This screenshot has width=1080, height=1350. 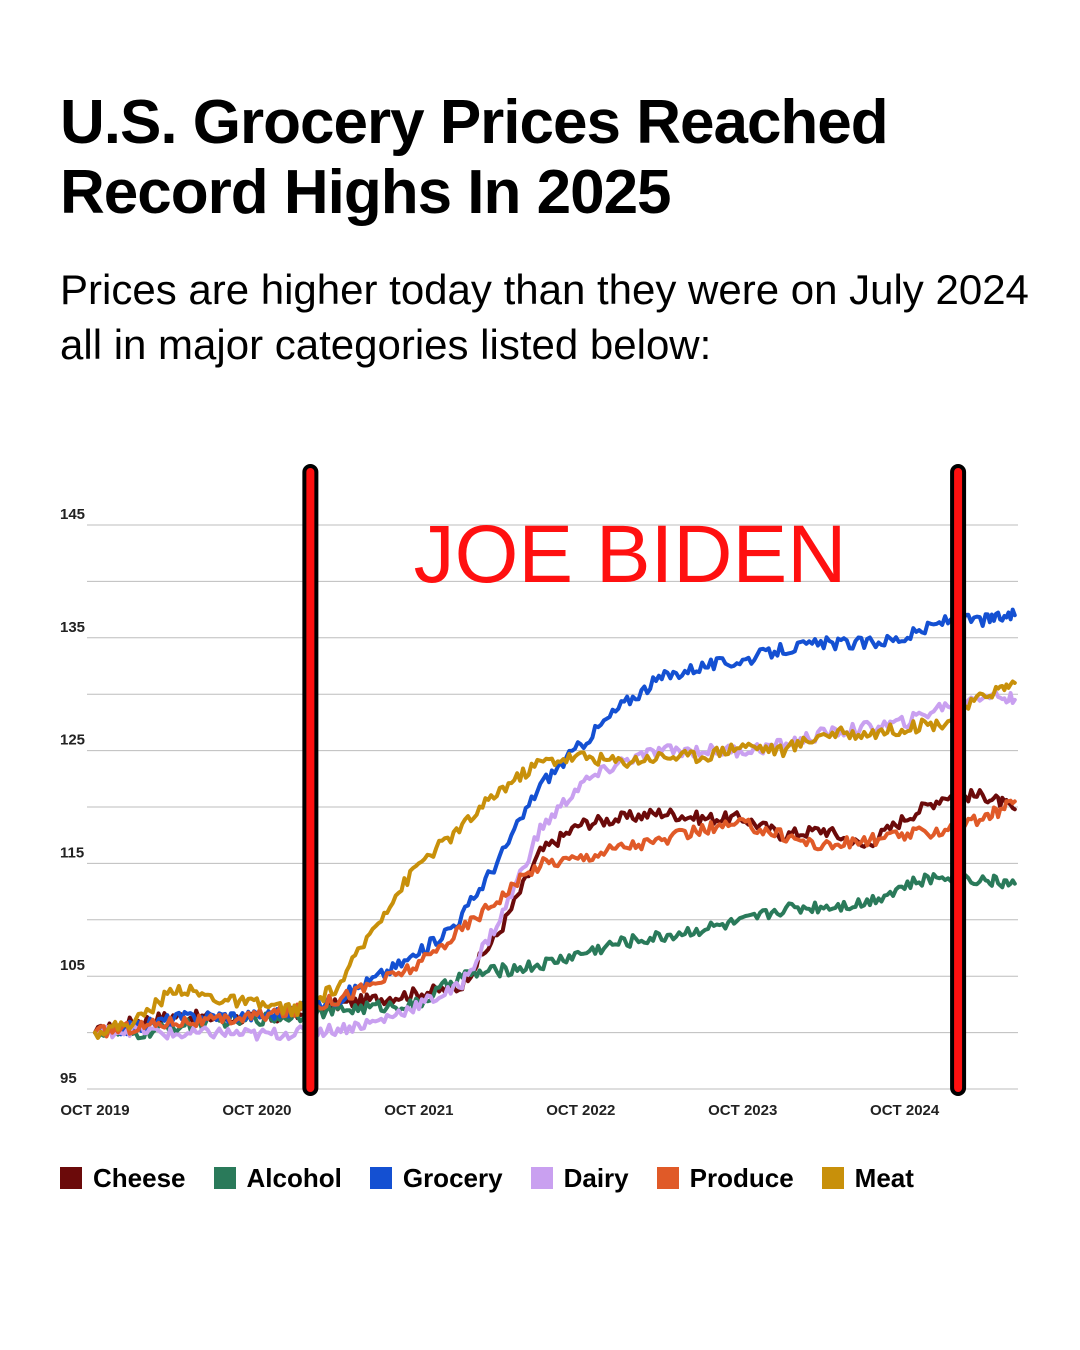 What do you see at coordinates (741, 1177) in the screenshot?
I see `legend-label: Produce` at bounding box center [741, 1177].